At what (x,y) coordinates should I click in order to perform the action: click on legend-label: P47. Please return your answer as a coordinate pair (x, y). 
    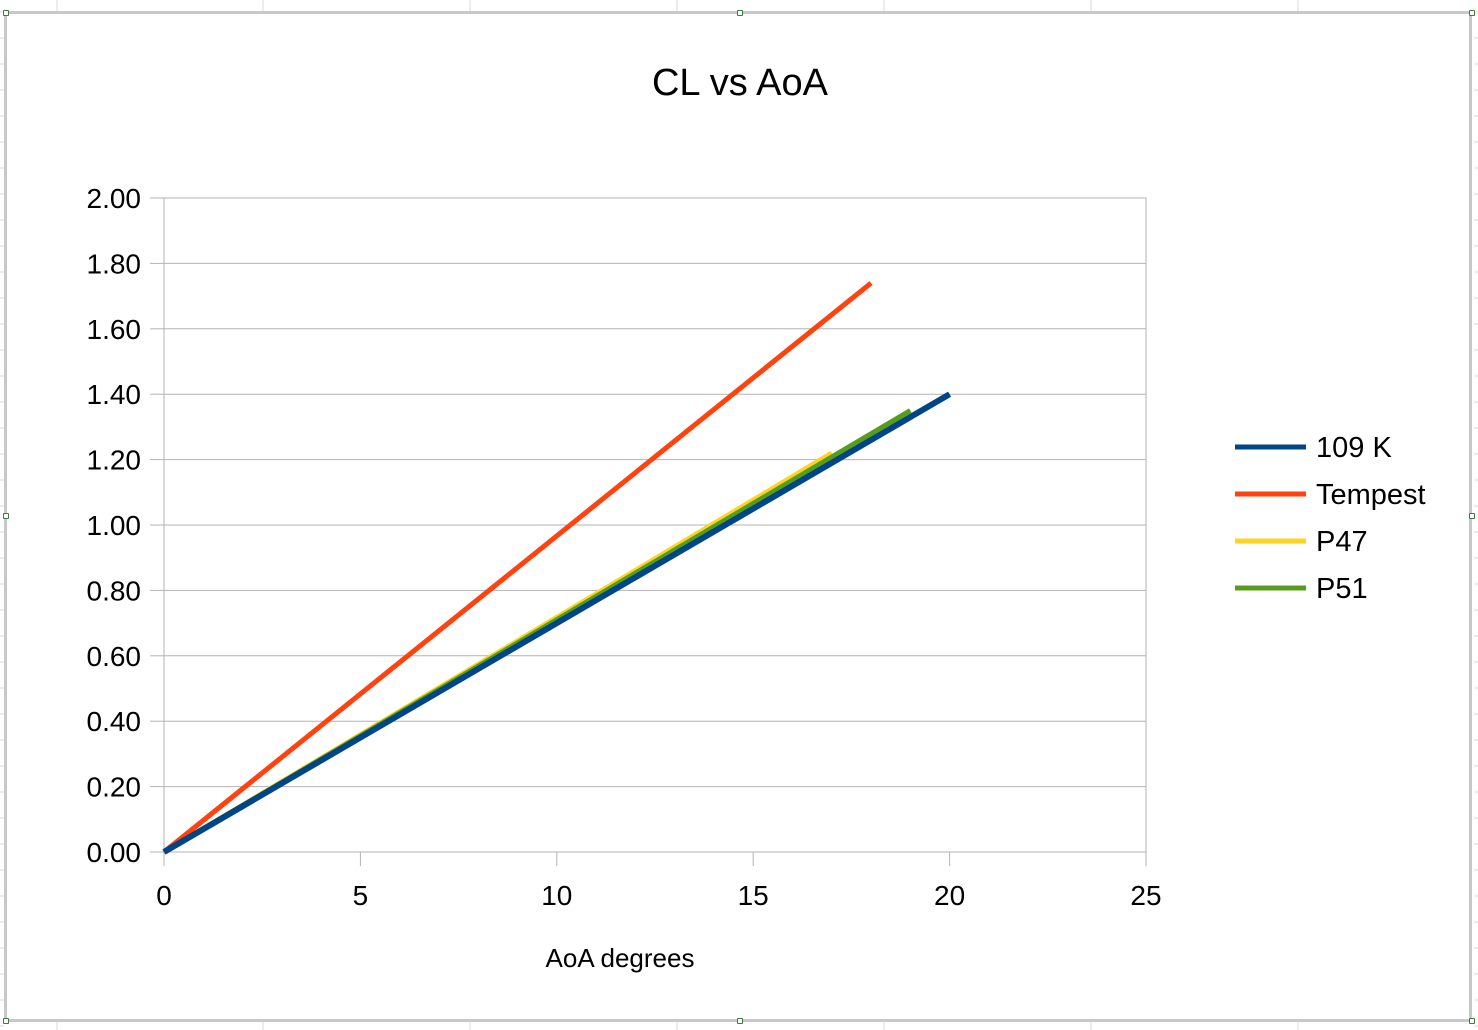
    Looking at the image, I should click on (1342, 542).